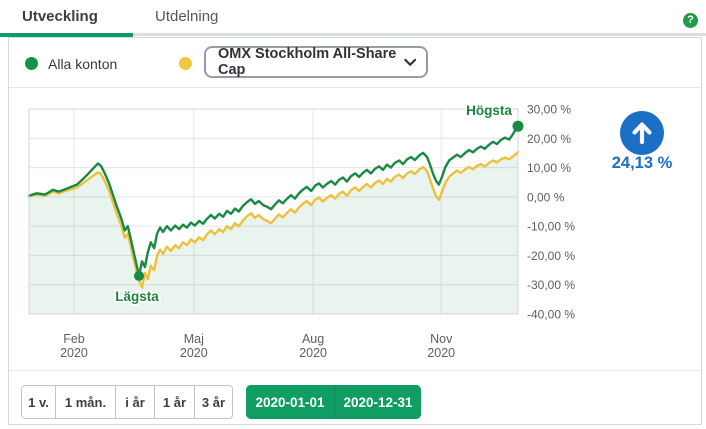  Describe the element at coordinates (551, 315) in the screenshot. I see `y-axis-label: -40,00 %` at that location.